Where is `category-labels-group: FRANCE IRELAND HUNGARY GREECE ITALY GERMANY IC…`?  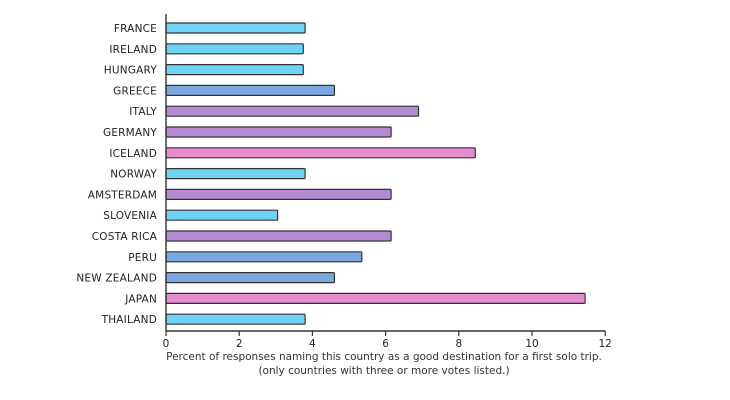 category-labels-group: FRANCE IRELAND HUNGARY GREECE ITALY GERMANY IC… is located at coordinates (116, 174).